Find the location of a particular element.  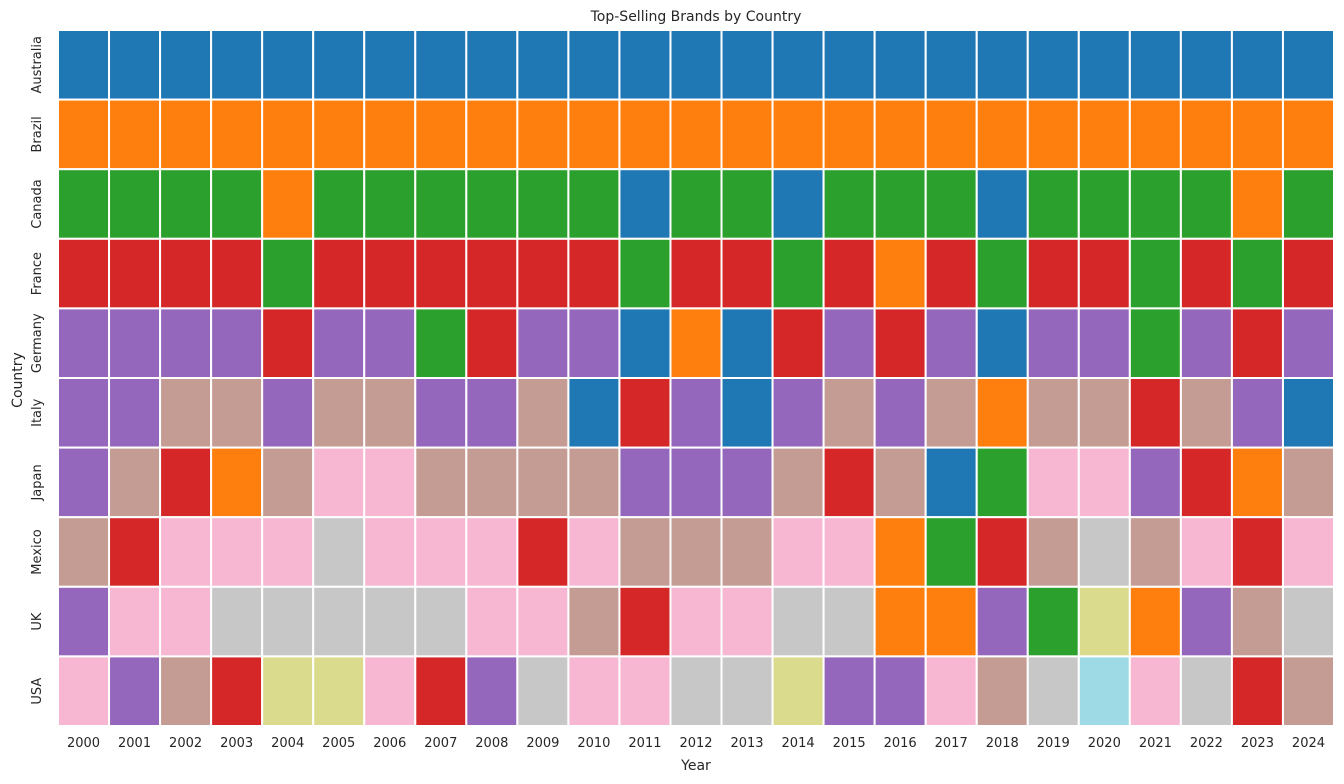

y-tick-label: Germany is located at coordinates (37, 343).